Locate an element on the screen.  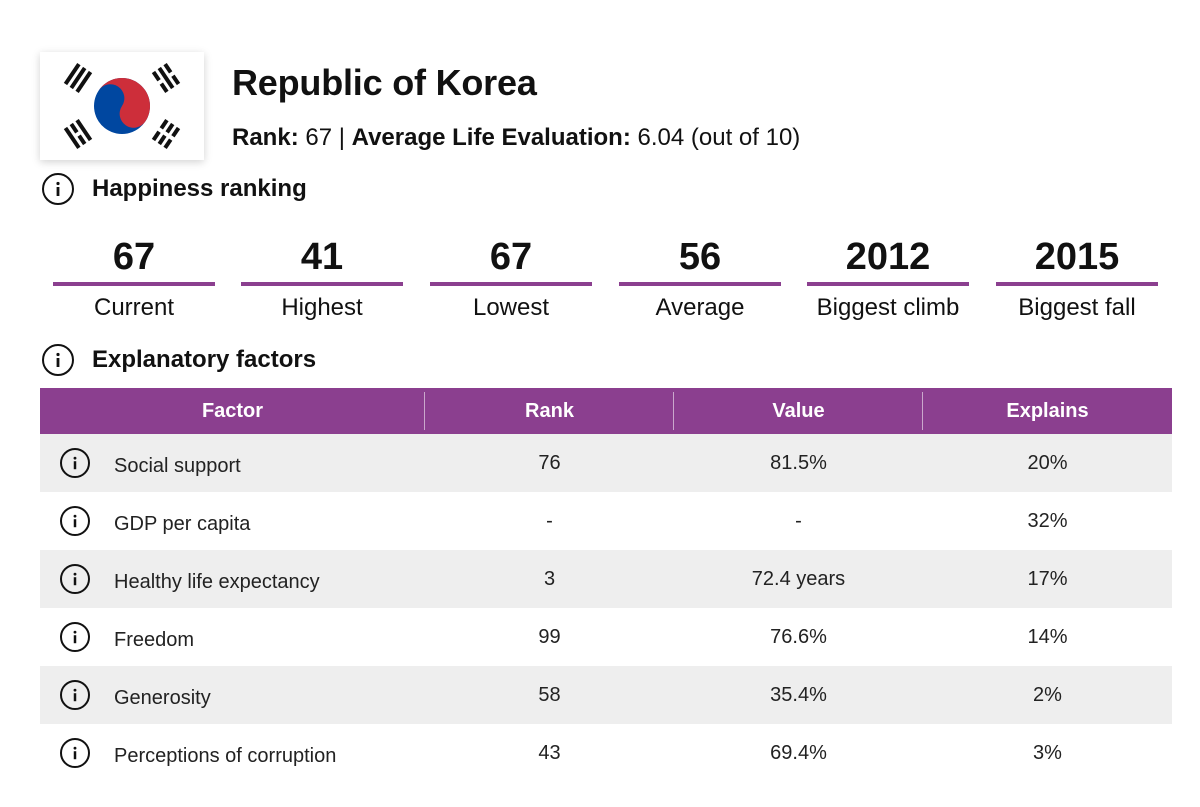
stat-current: 67 Current is located at coordinates (134, 280).